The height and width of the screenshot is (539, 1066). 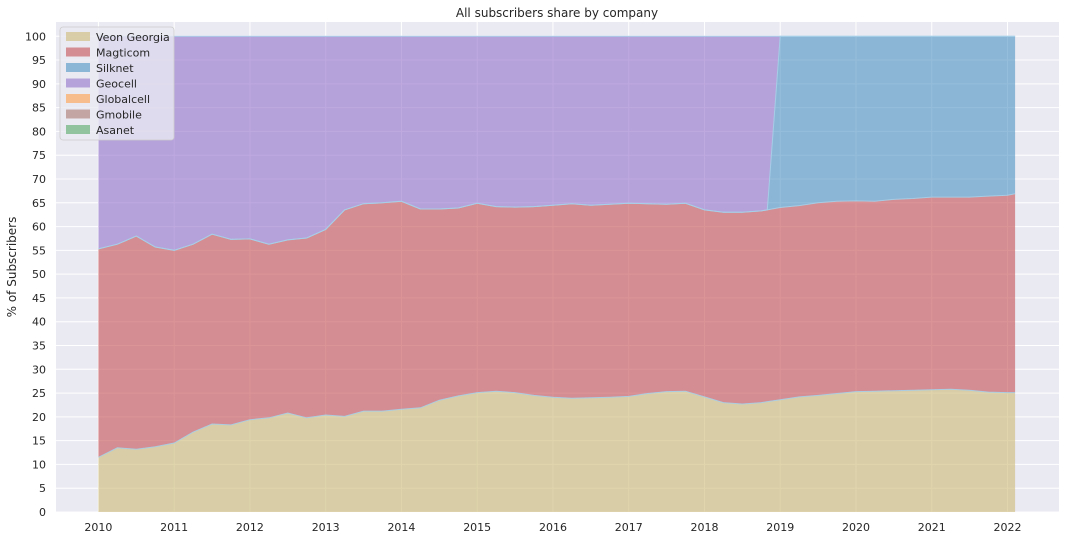 I want to click on x-tick-label: 2018, so click(x=704, y=527).